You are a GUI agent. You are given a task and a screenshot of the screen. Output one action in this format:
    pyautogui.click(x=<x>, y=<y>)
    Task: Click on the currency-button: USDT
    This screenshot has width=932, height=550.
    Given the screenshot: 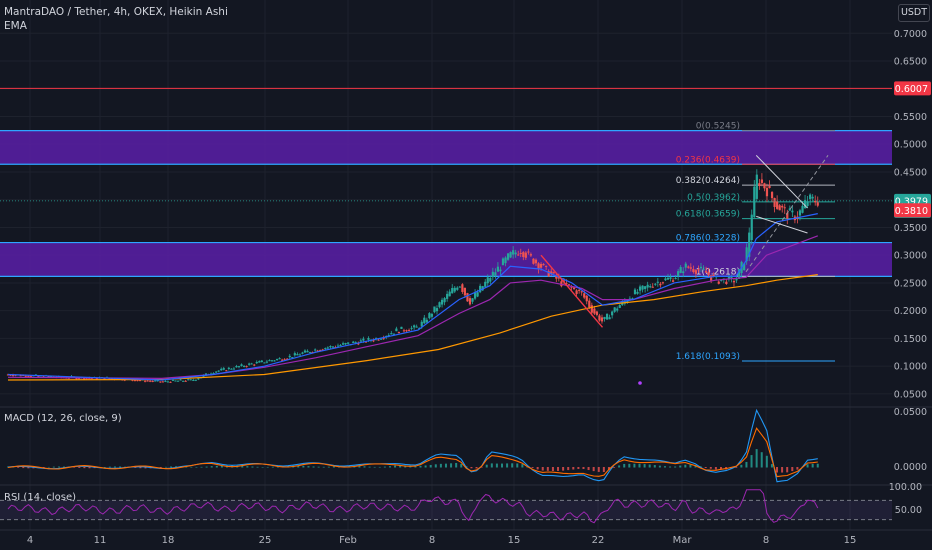 What is the action you would take?
    pyautogui.click(x=914, y=13)
    